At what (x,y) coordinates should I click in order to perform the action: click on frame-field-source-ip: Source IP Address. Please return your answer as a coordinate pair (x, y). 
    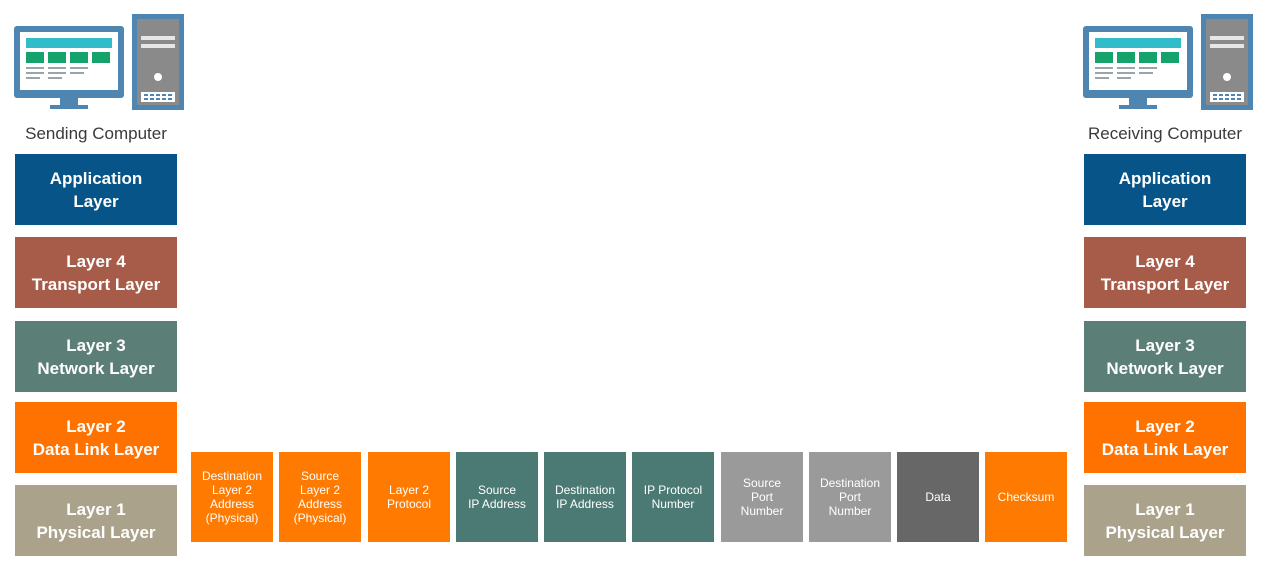
    Looking at the image, I should click on (497, 497).